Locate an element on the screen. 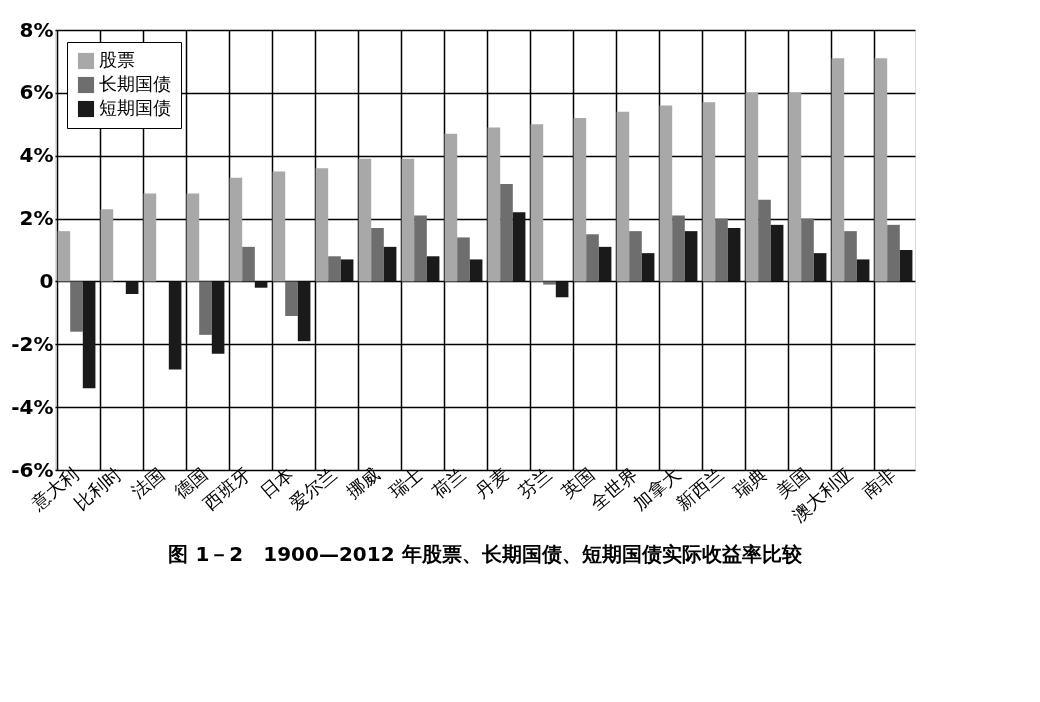 The width and height of the screenshot is (1040, 702). x-tick-label: 瑞士 is located at coordinates (406, 483).